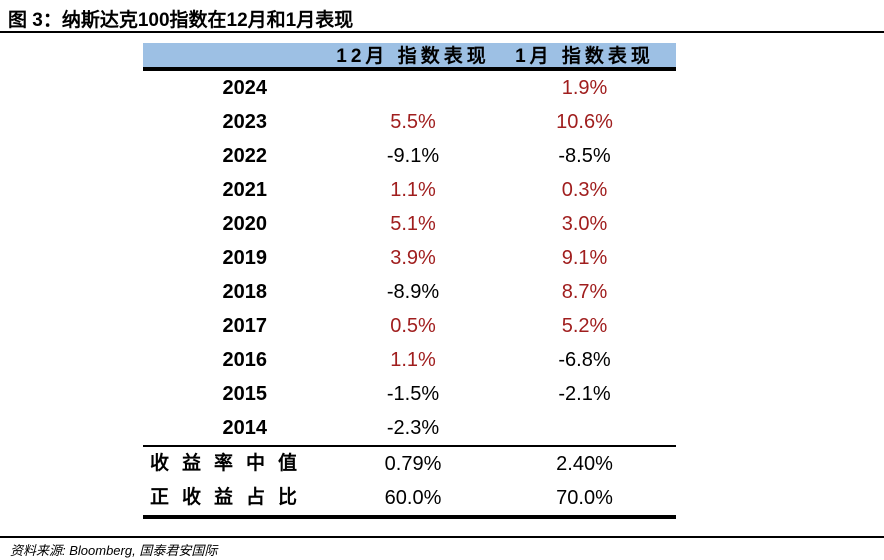 The width and height of the screenshot is (884, 560). I want to click on table-row: 2017 0.5% 5.2%, so click(409, 326).